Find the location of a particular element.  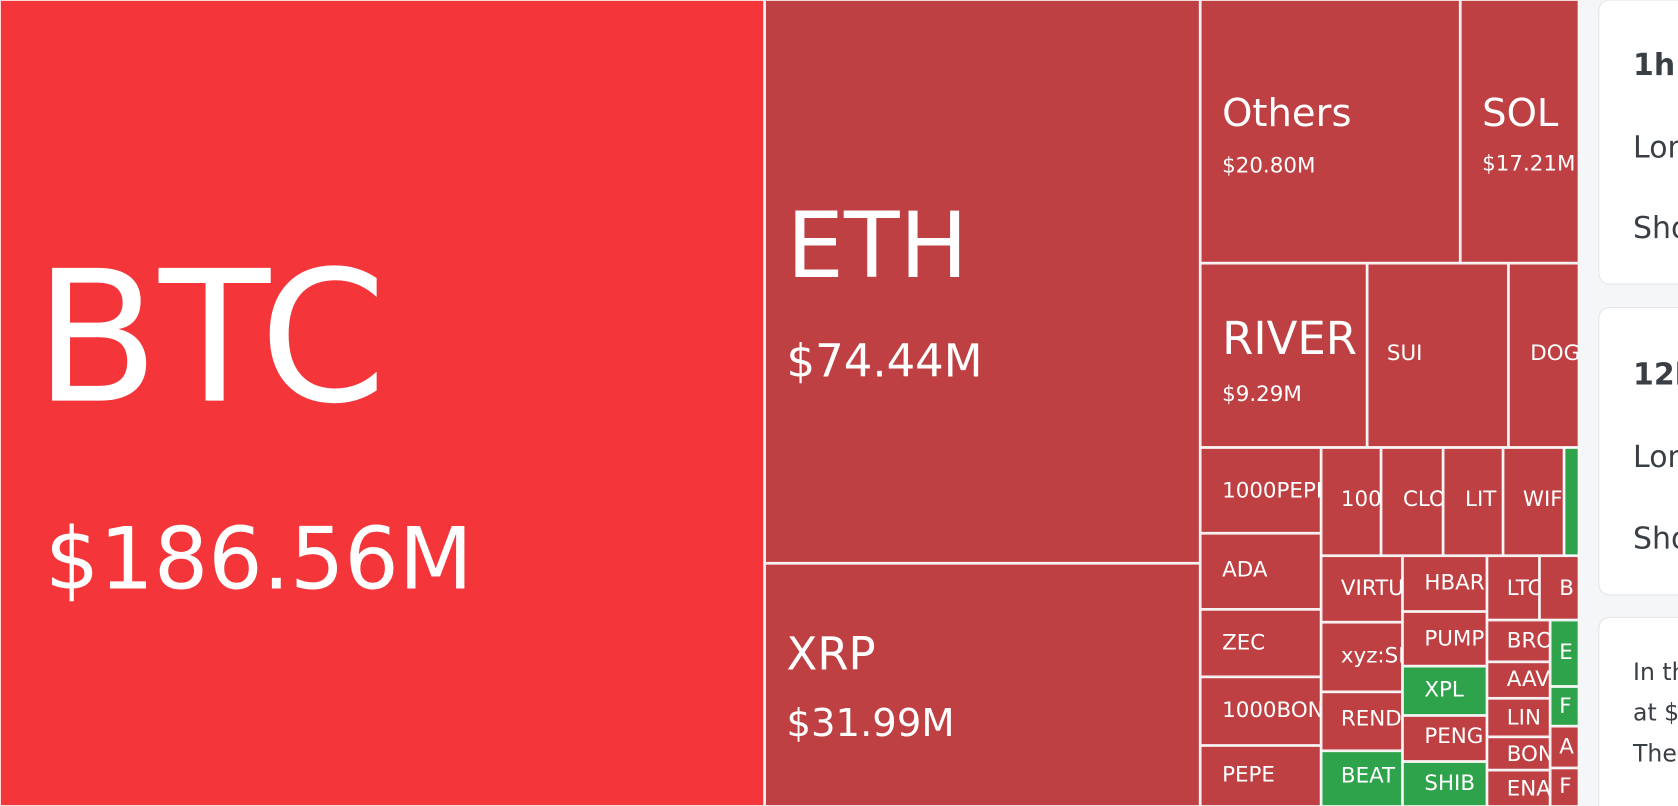

tile: xyz:SI is located at coordinates (1363, 657).